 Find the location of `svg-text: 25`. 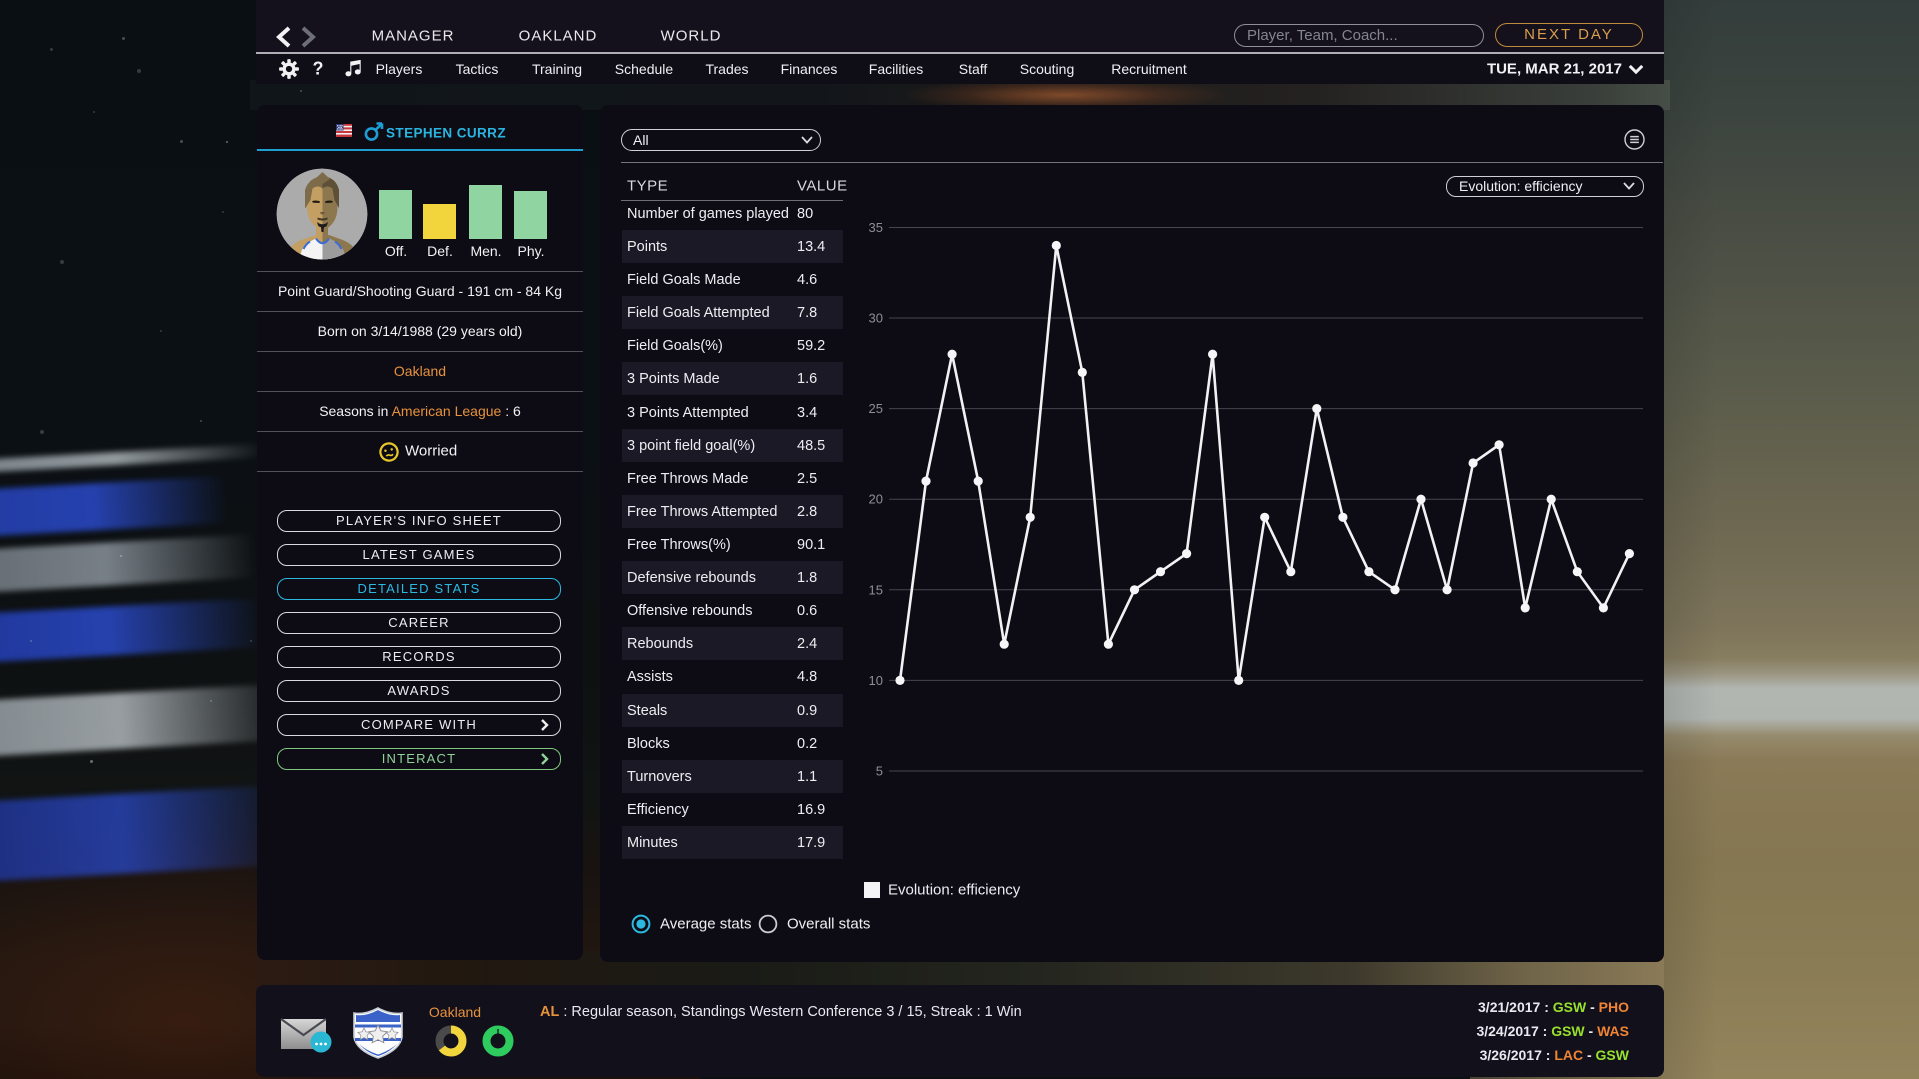

svg-text: 25 is located at coordinates (876, 408).